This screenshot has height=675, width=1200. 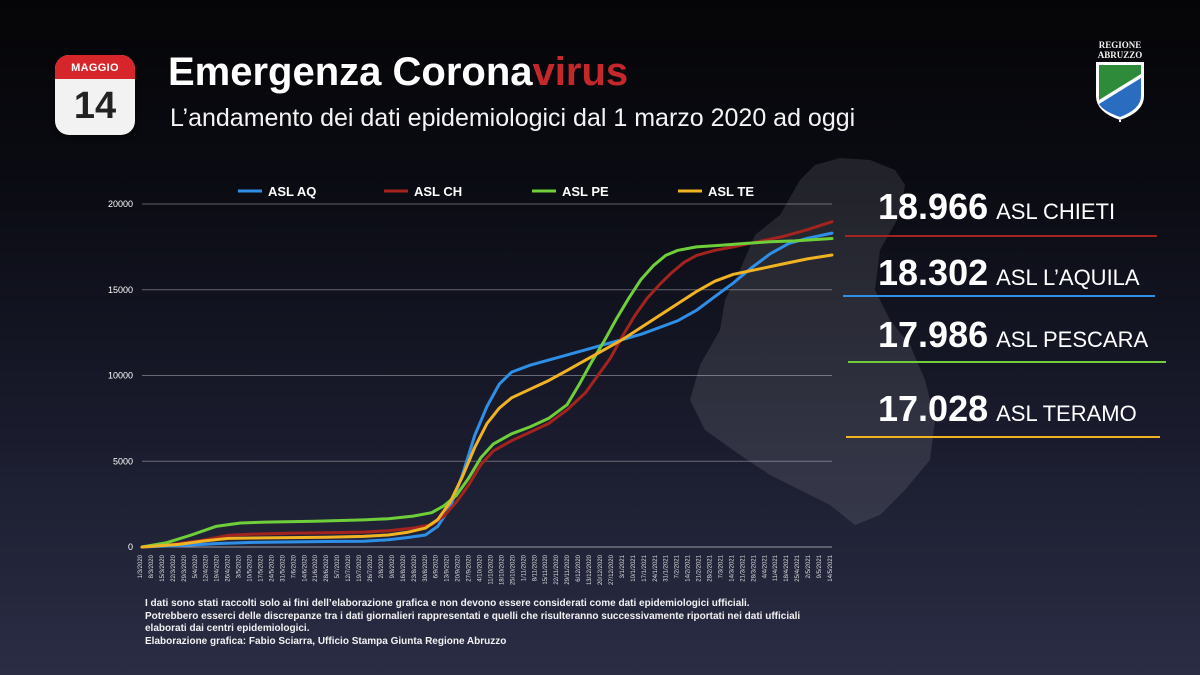 What do you see at coordinates (1056, 211) in the screenshot?
I see `stat-name: ASL CHIETI` at bounding box center [1056, 211].